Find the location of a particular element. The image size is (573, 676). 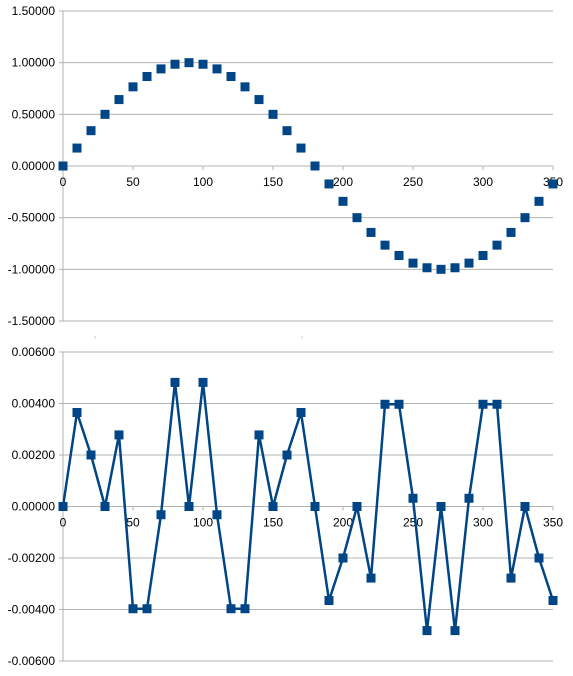

x-tick-label: 350 is located at coordinates (553, 523).